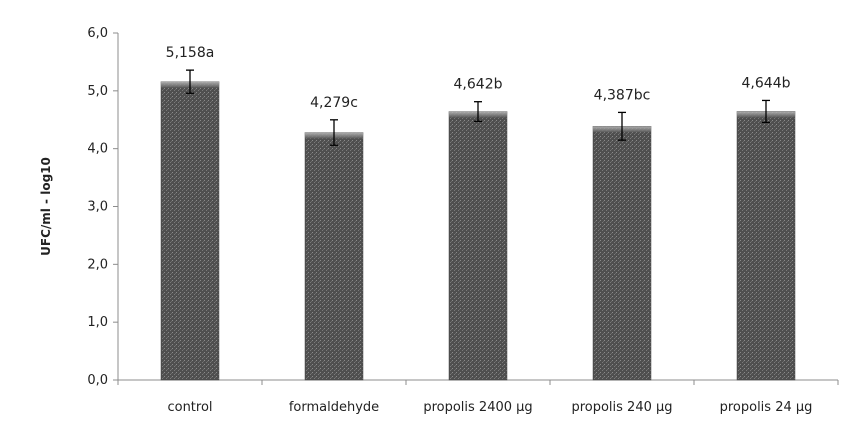 Image resolution: width=843 pixels, height=443 pixels. Describe the element at coordinates (190, 53) in the screenshot. I see `data-label: 5,158a` at that location.